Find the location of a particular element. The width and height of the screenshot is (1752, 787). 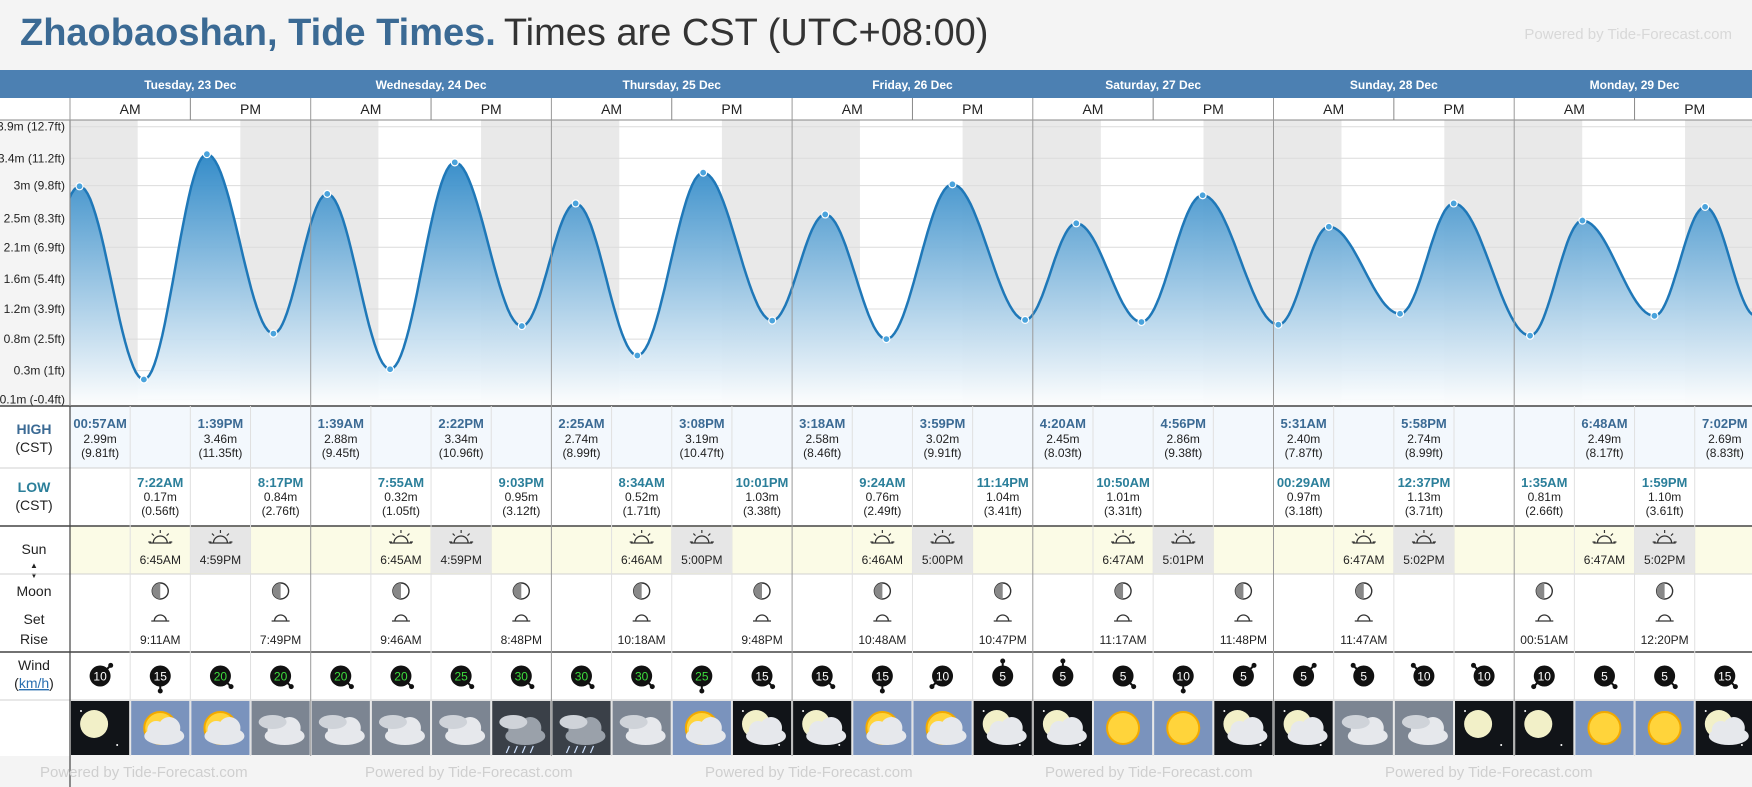

moon-event-time: 9:11AM is located at coordinates (160, 640).